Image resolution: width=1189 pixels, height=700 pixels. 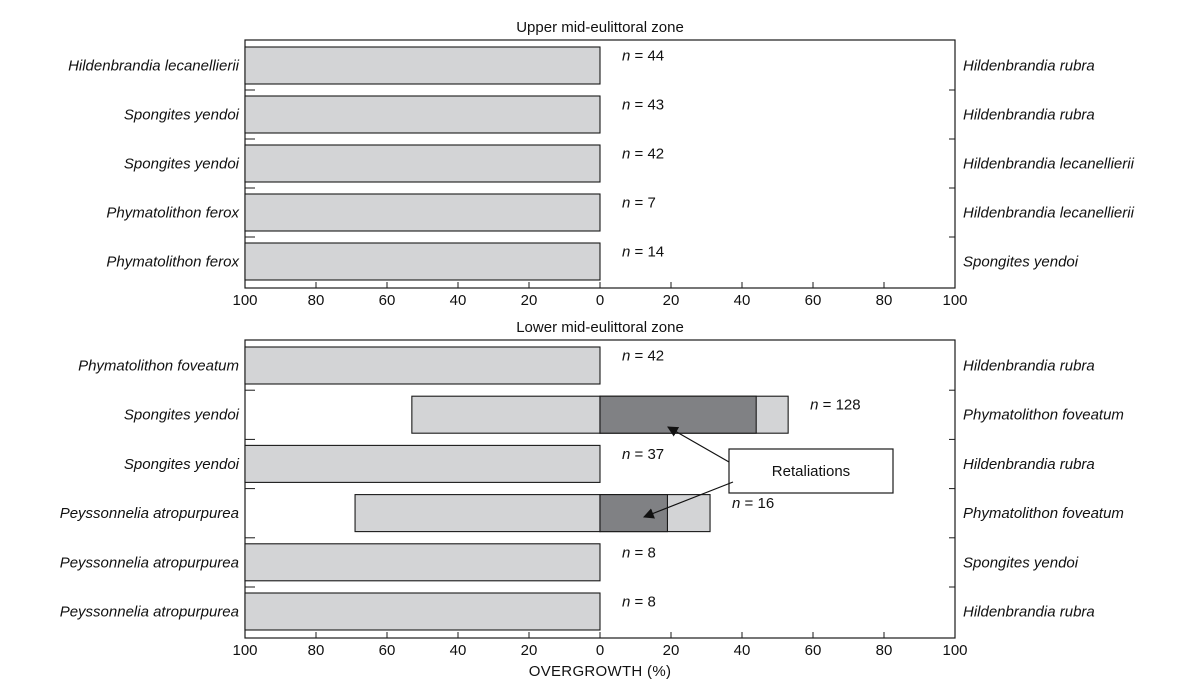 I want to click on n-value: = 16, so click(x=757, y=503).